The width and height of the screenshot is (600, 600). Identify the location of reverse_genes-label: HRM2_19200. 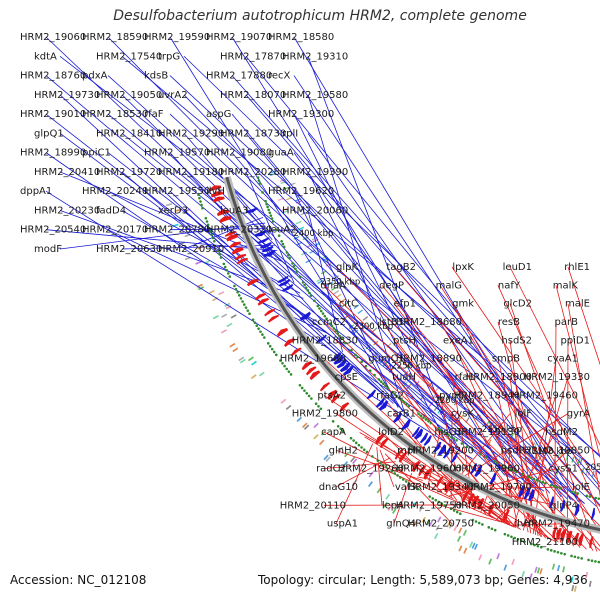
(441, 450).